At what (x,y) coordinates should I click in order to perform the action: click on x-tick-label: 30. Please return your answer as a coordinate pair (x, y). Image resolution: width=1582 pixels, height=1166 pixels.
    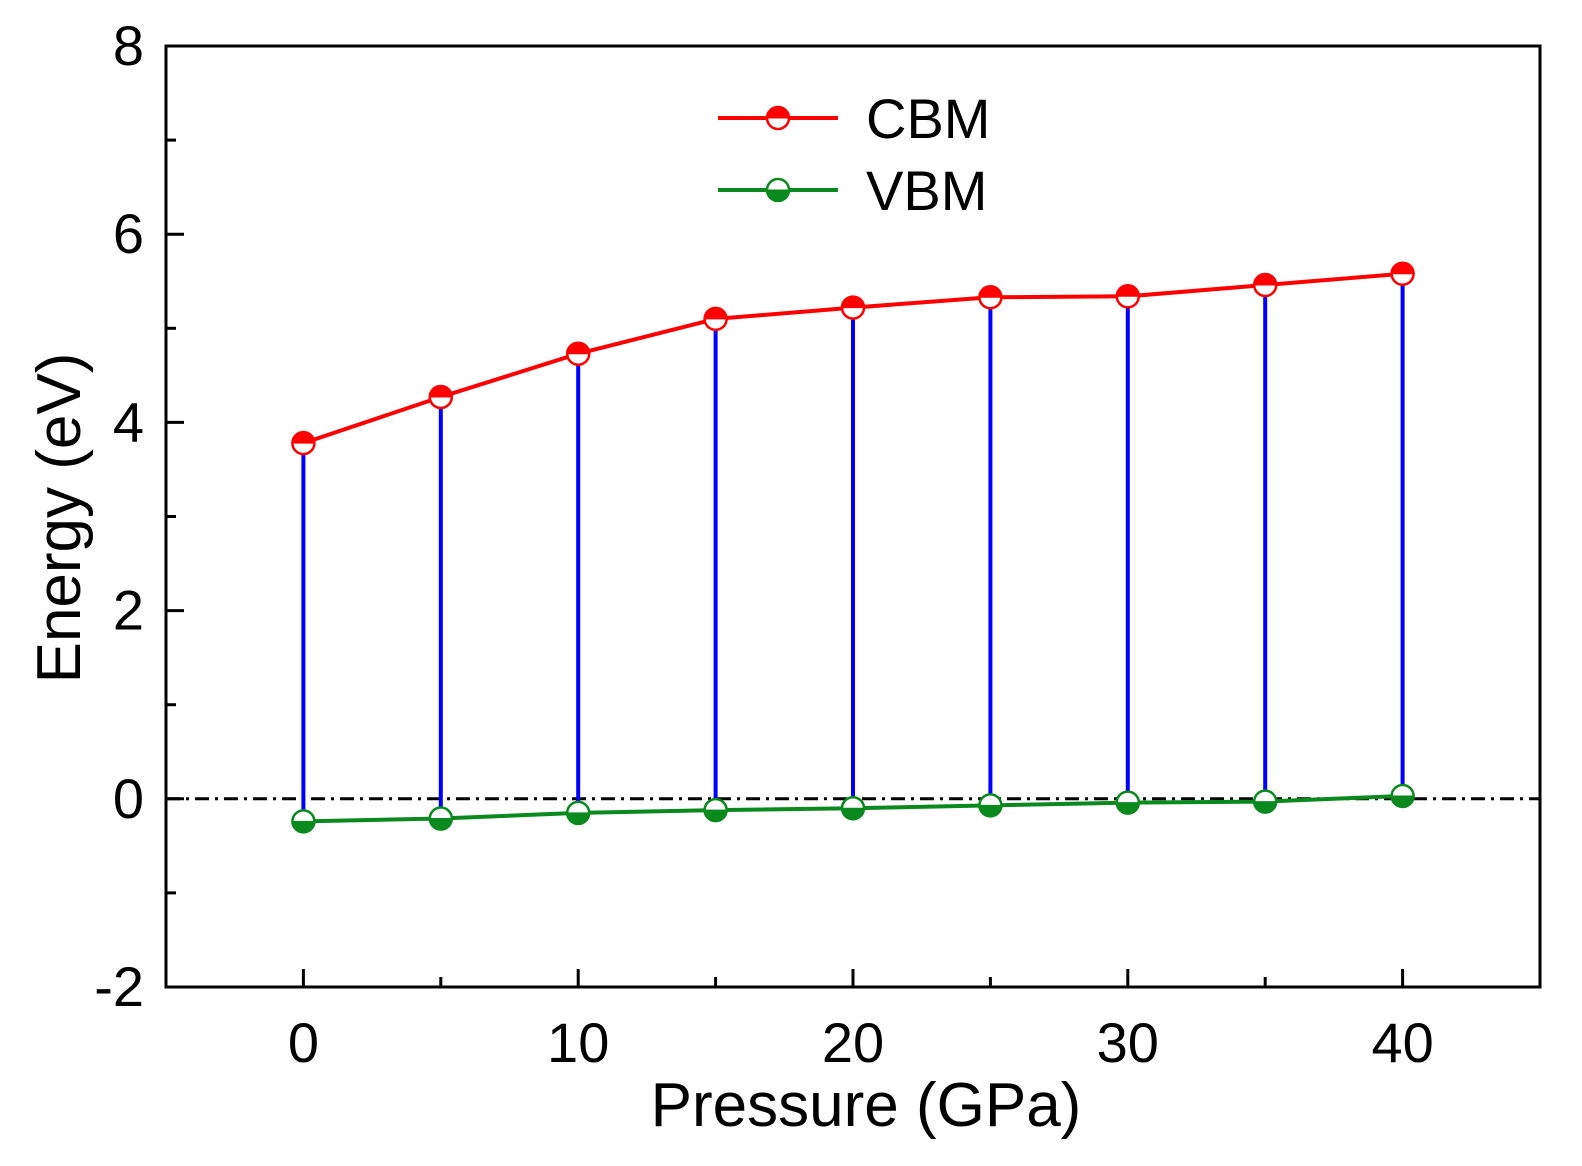
    Looking at the image, I should click on (1128, 1042).